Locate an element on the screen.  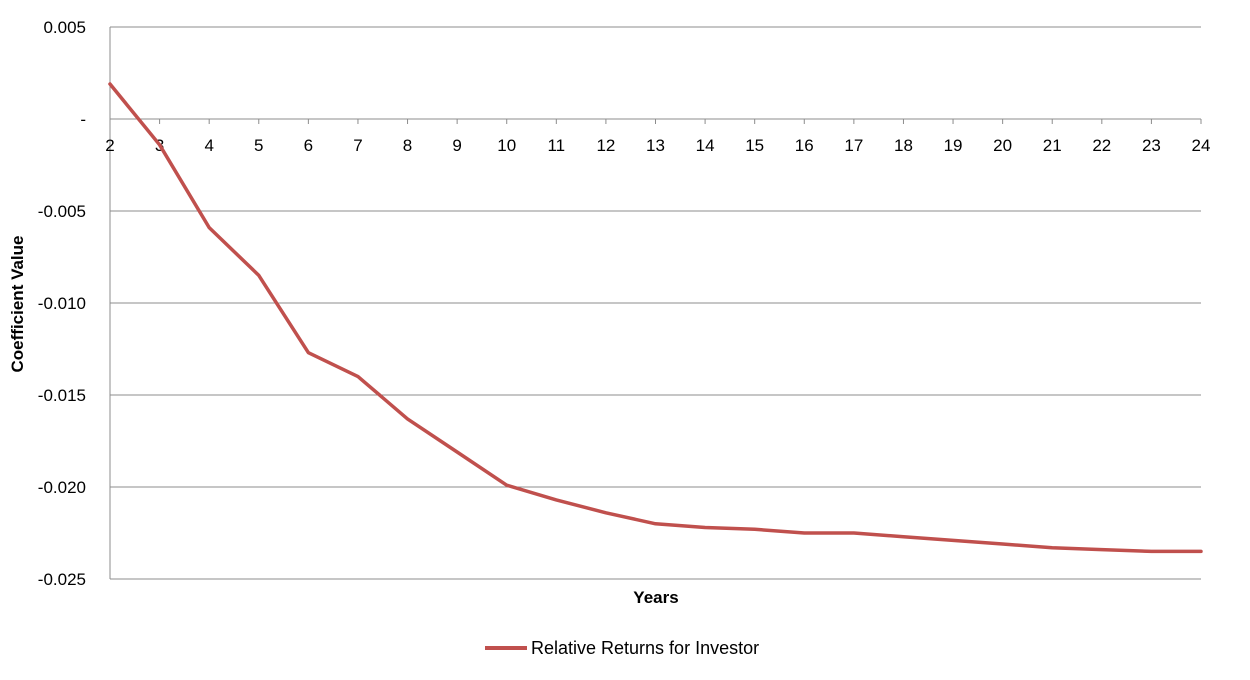
x-tick-label: 11 is located at coordinates (556, 145).